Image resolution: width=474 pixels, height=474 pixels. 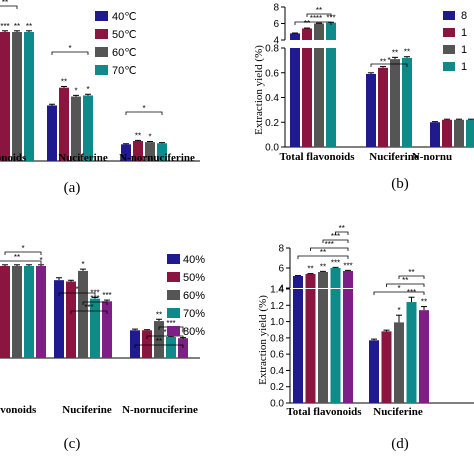 I want to click on y-tick-label: 0.8, so click(x=277, y=338).